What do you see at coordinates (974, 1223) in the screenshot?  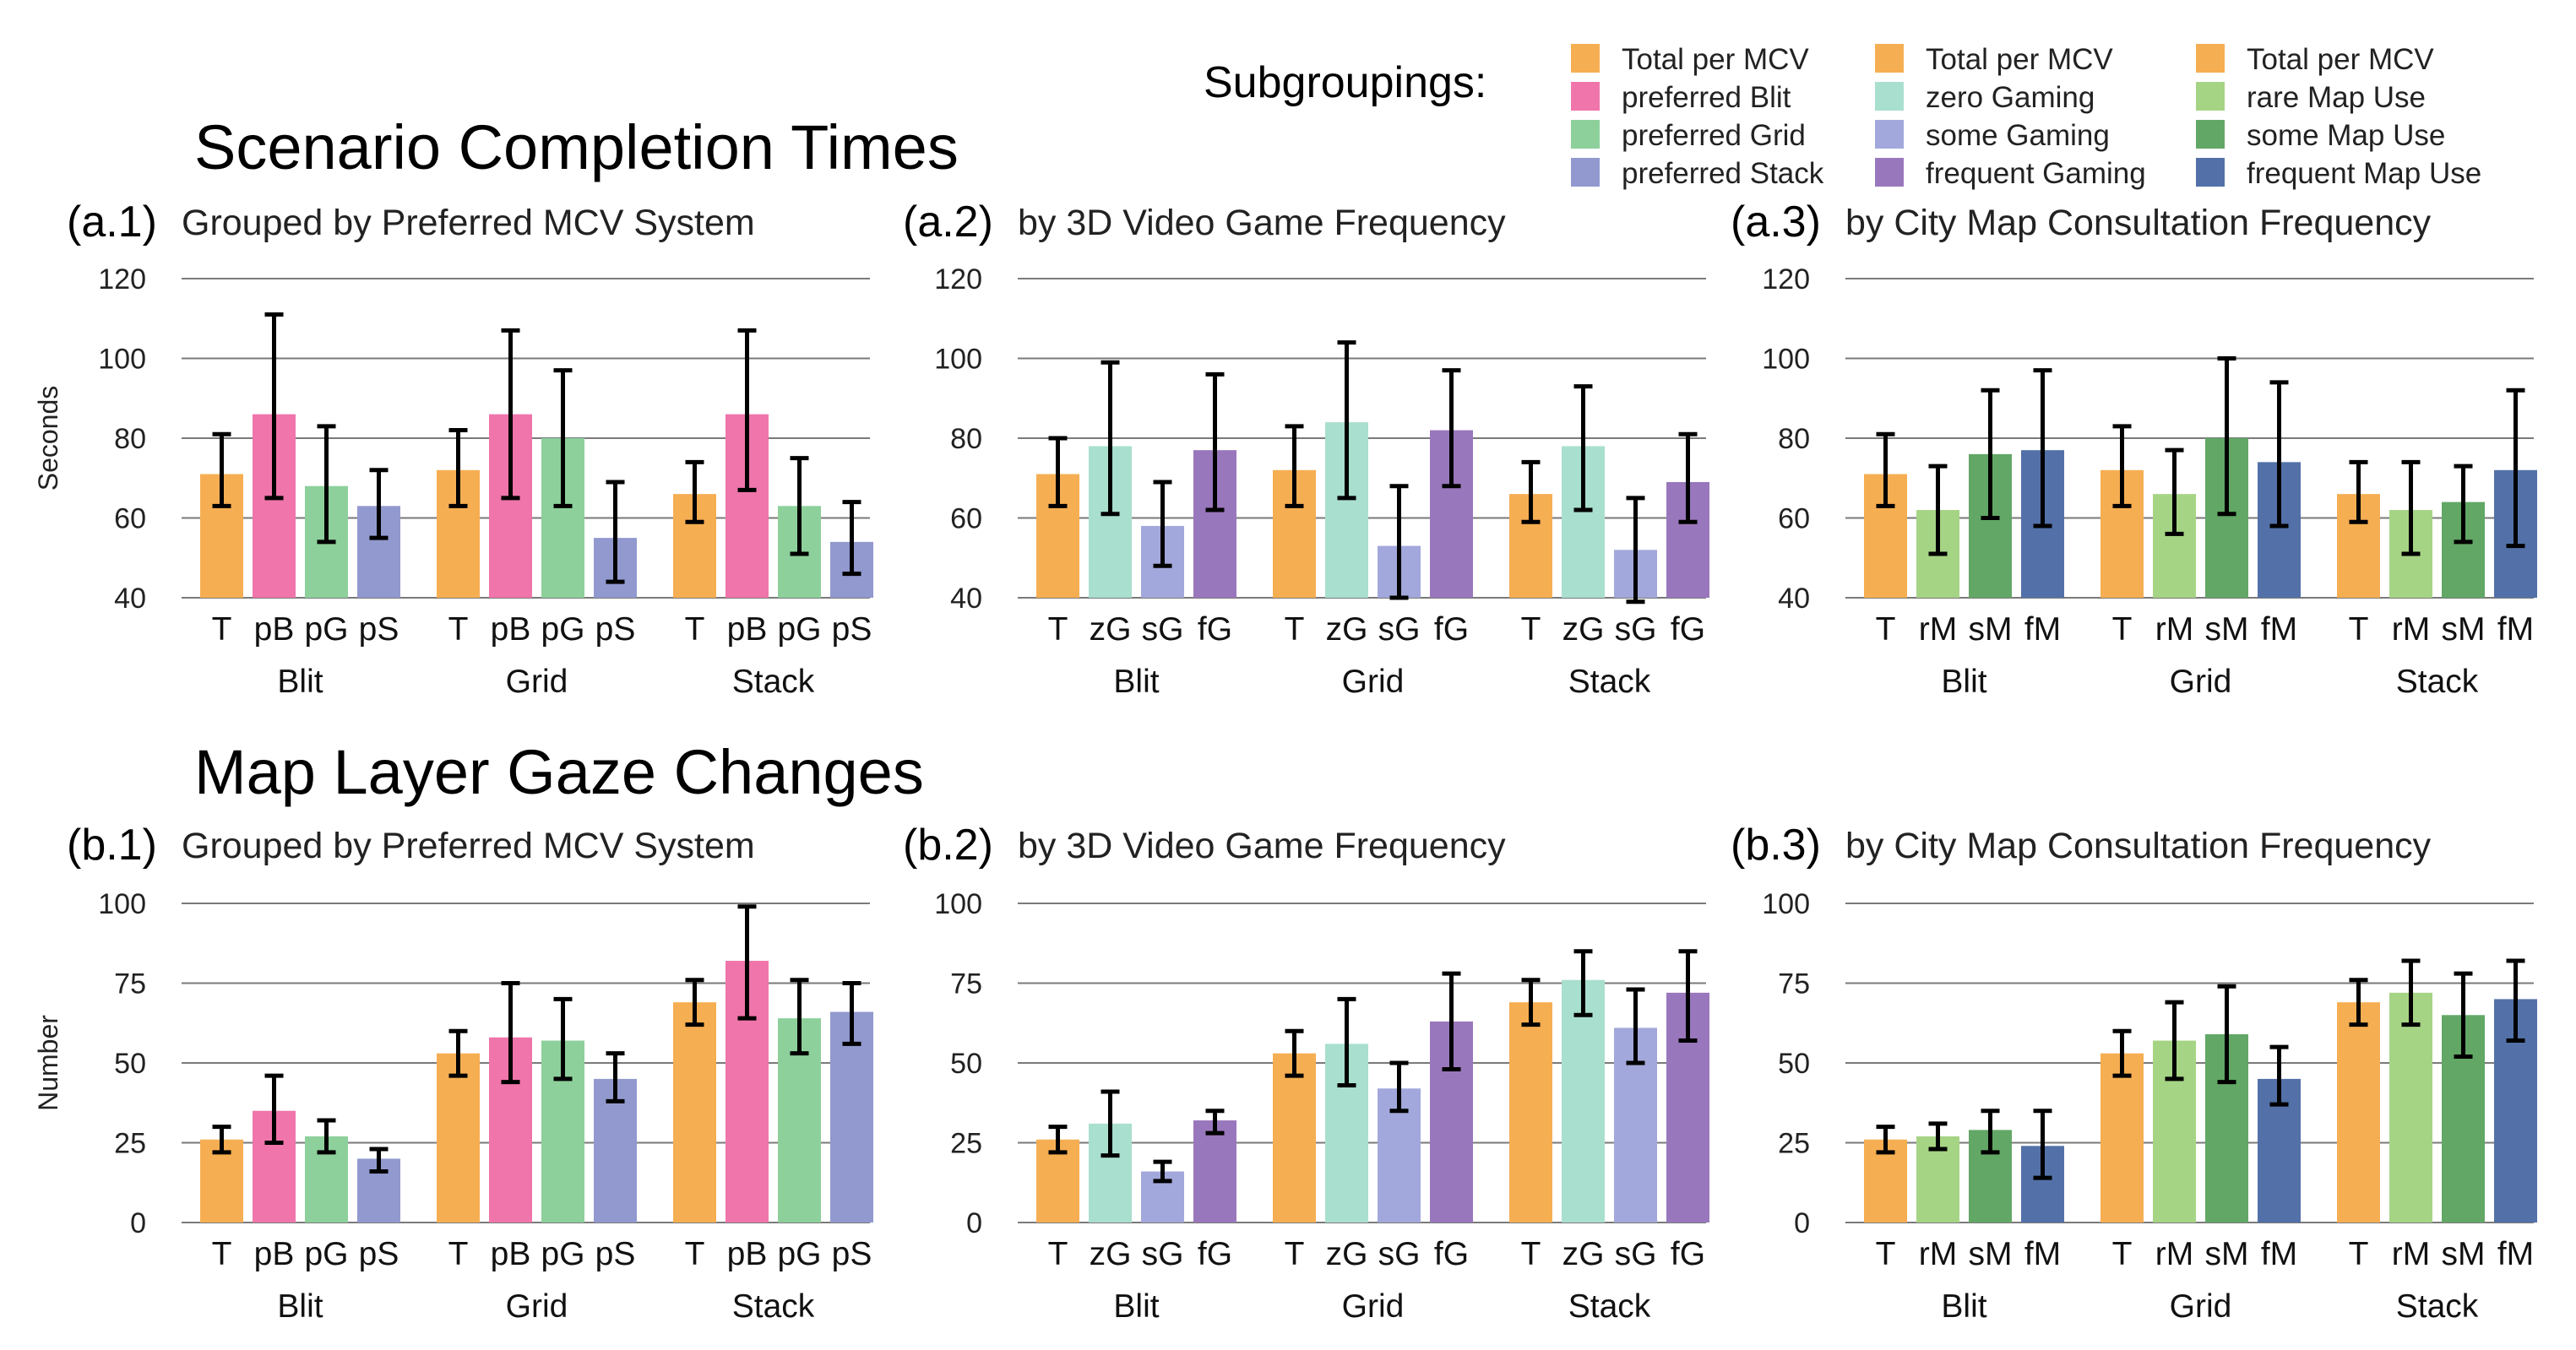 I see `y-tick-label: 0` at bounding box center [974, 1223].